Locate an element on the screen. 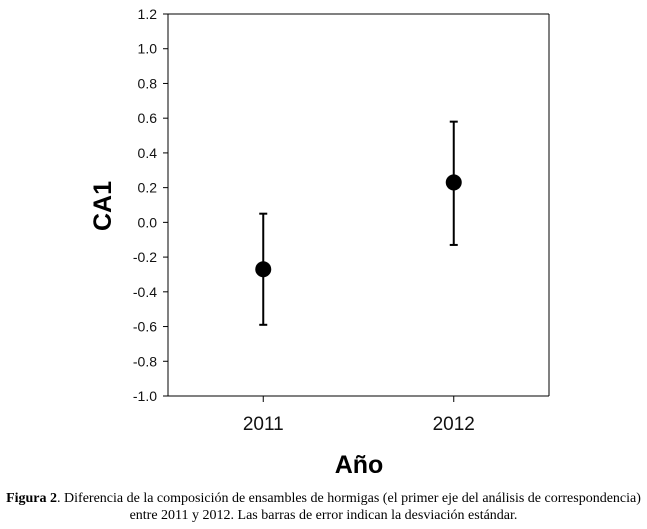  y-tick-label: 0.2 is located at coordinates (148, 188).